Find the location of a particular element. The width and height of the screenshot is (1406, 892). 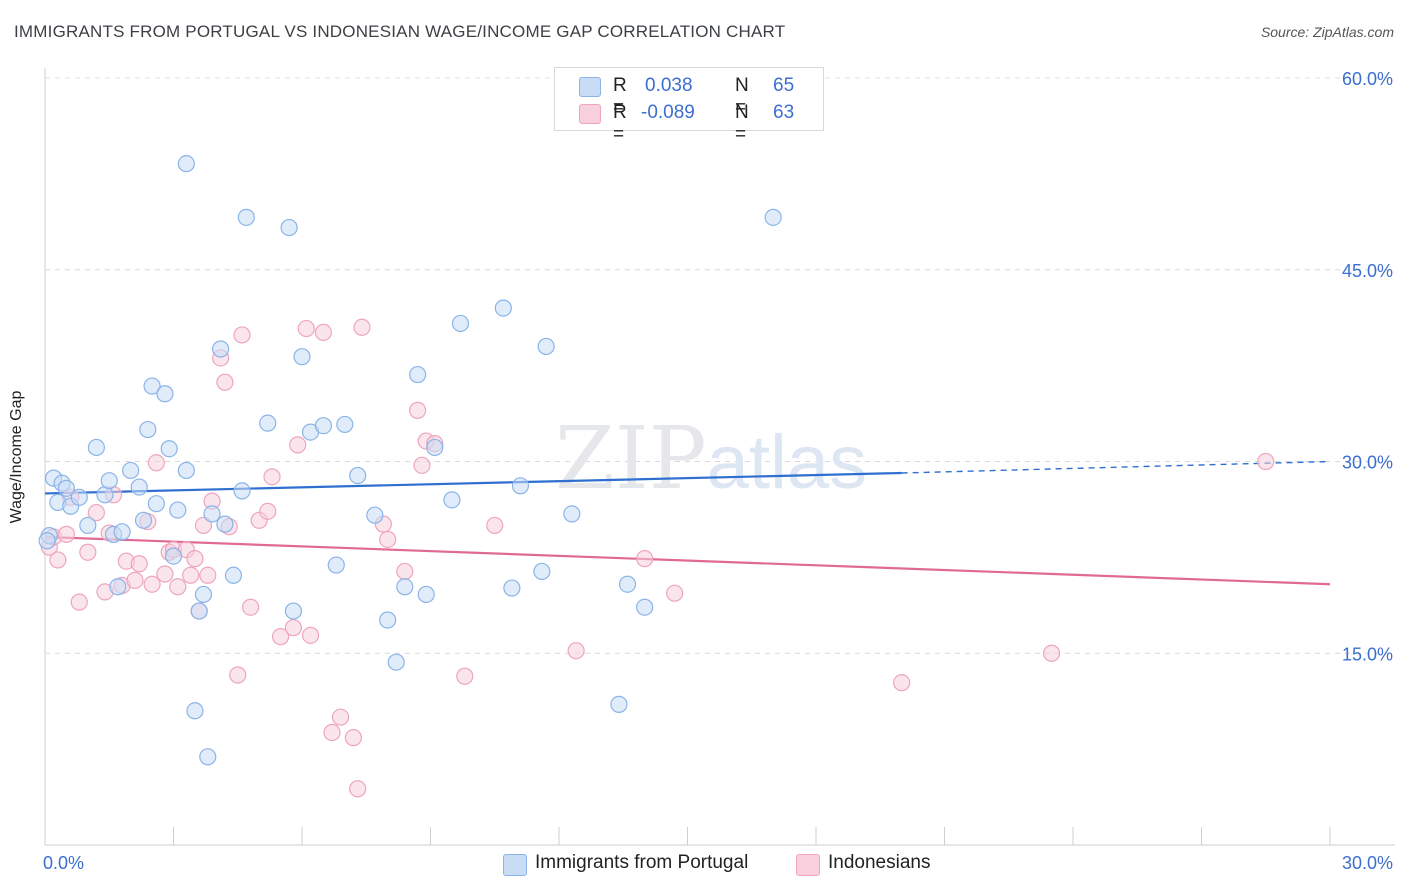

source-label: Source: ZipAtlas.com is located at coordinates (1327, 32).